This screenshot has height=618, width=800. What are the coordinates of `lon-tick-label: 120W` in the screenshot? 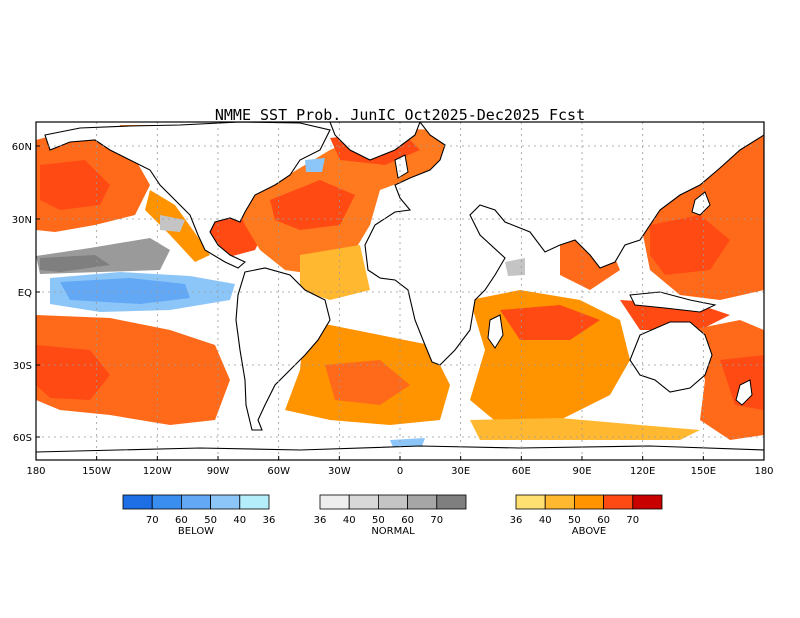 It's located at (157, 471).